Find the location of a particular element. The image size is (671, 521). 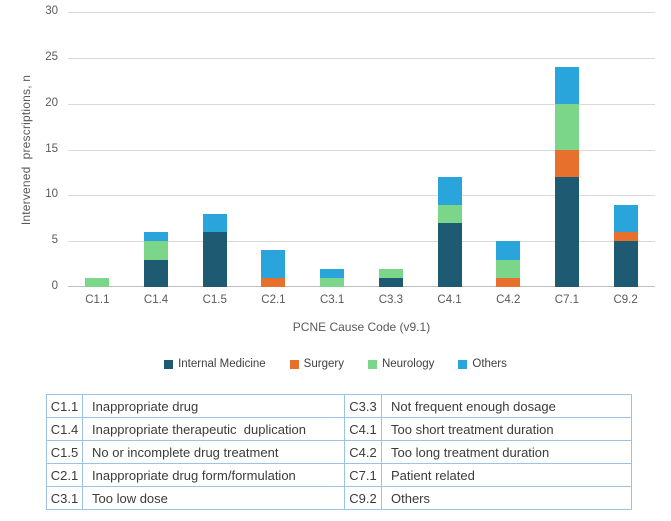

description-cell: Inappropriate therapeutic duplication is located at coordinates (213, 429).